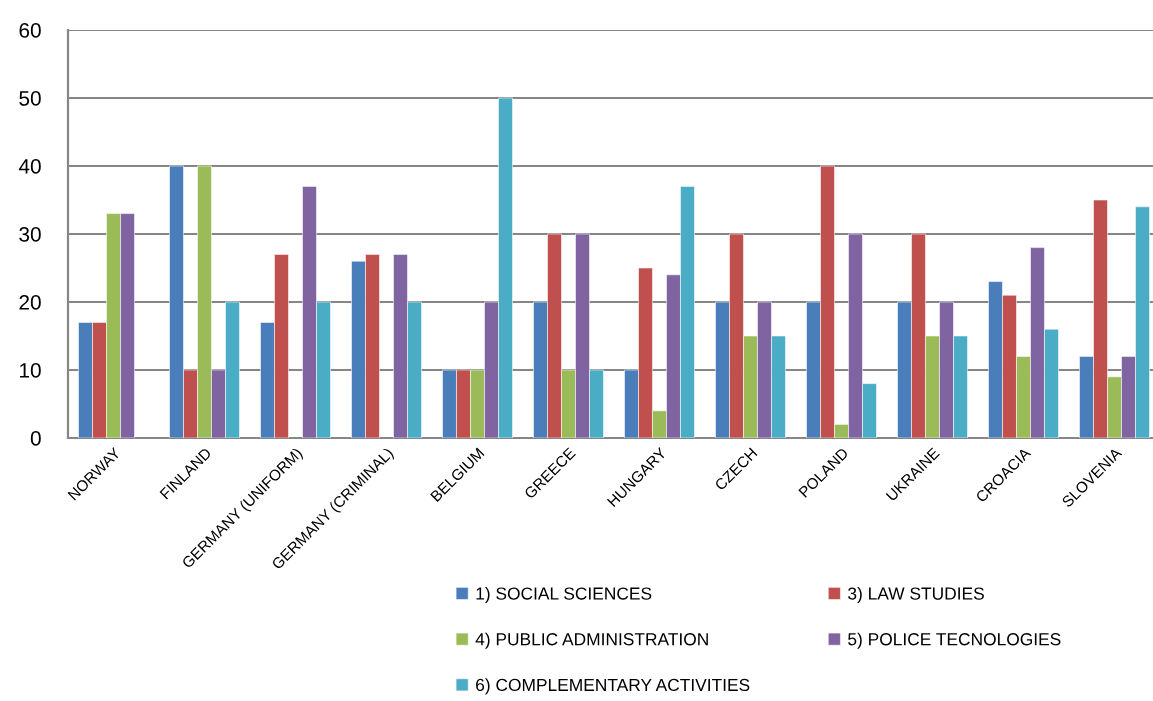 The height and width of the screenshot is (701, 1153). Describe the element at coordinates (564, 595) in the screenshot. I see `legend-label: 1) SOCIAL SCIENCES` at that location.